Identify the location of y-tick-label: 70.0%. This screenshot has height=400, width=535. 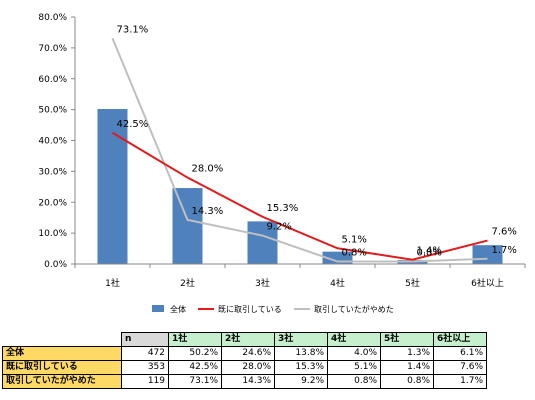
(52, 49).